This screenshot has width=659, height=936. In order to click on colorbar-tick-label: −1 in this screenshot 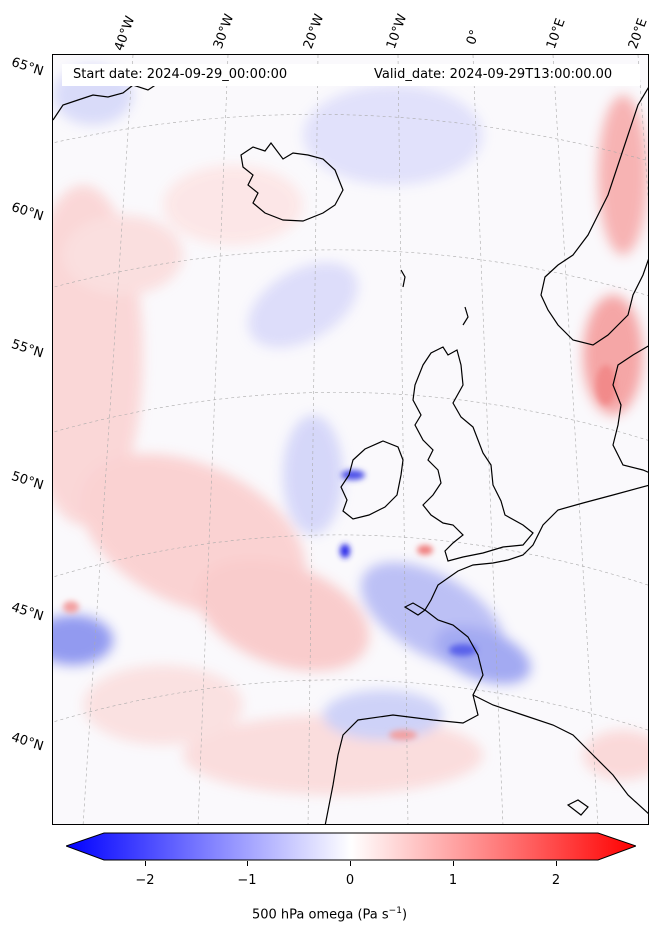, I will do `click(247, 880)`.